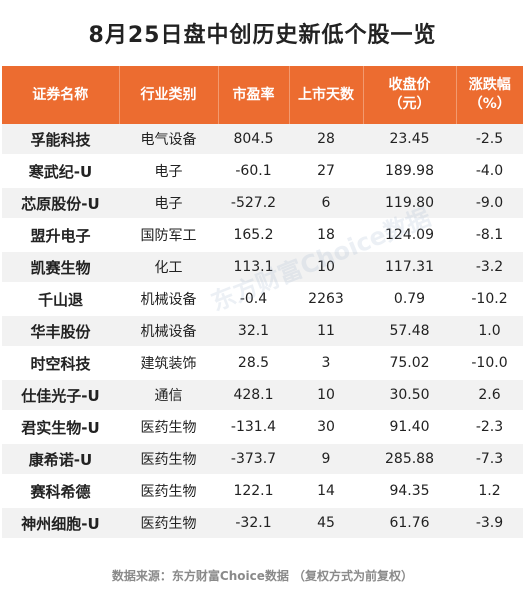 Image resolution: width=525 pixels, height=596 pixels. What do you see at coordinates (253, 395) in the screenshot?
I see `cell-pe: 428.1` at bounding box center [253, 395].